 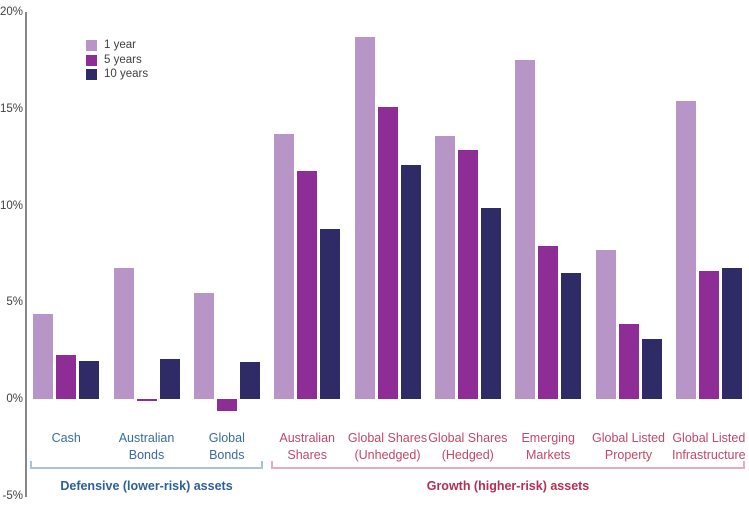 What do you see at coordinates (307, 446) in the screenshot?
I see `category-label-3: Australian Shares` at bounding box center [307, 446].